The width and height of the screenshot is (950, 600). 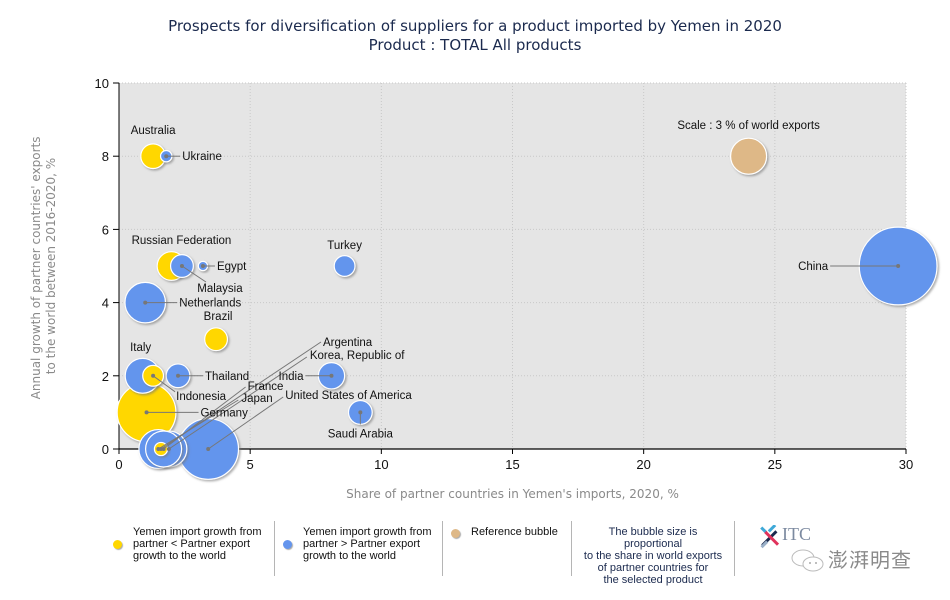 What do you see at coordinates (475, 45) in the screenshot?
I see `chart-subtitle: Product : TOTAL All products` at bounding box center [475, 45].